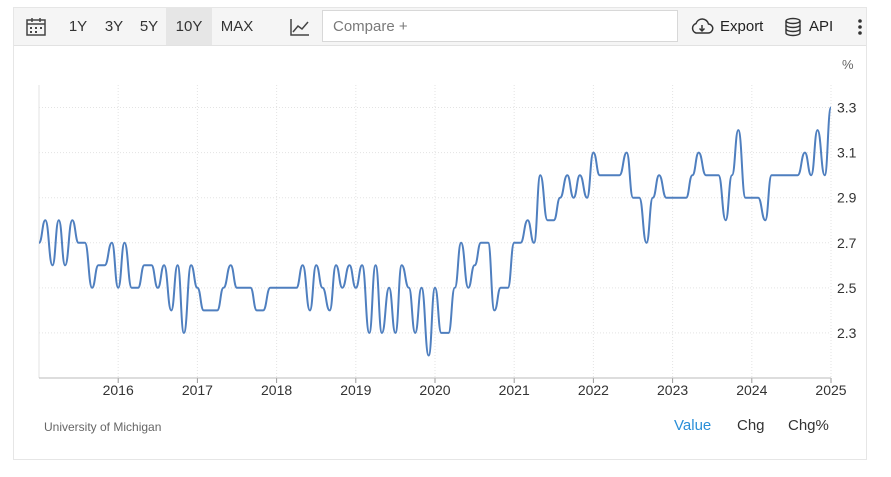  What do you see at coordinates (847, 198) in the screenshot?
I see `y-tick-label: 2.9` at bounding box center [847, 198].